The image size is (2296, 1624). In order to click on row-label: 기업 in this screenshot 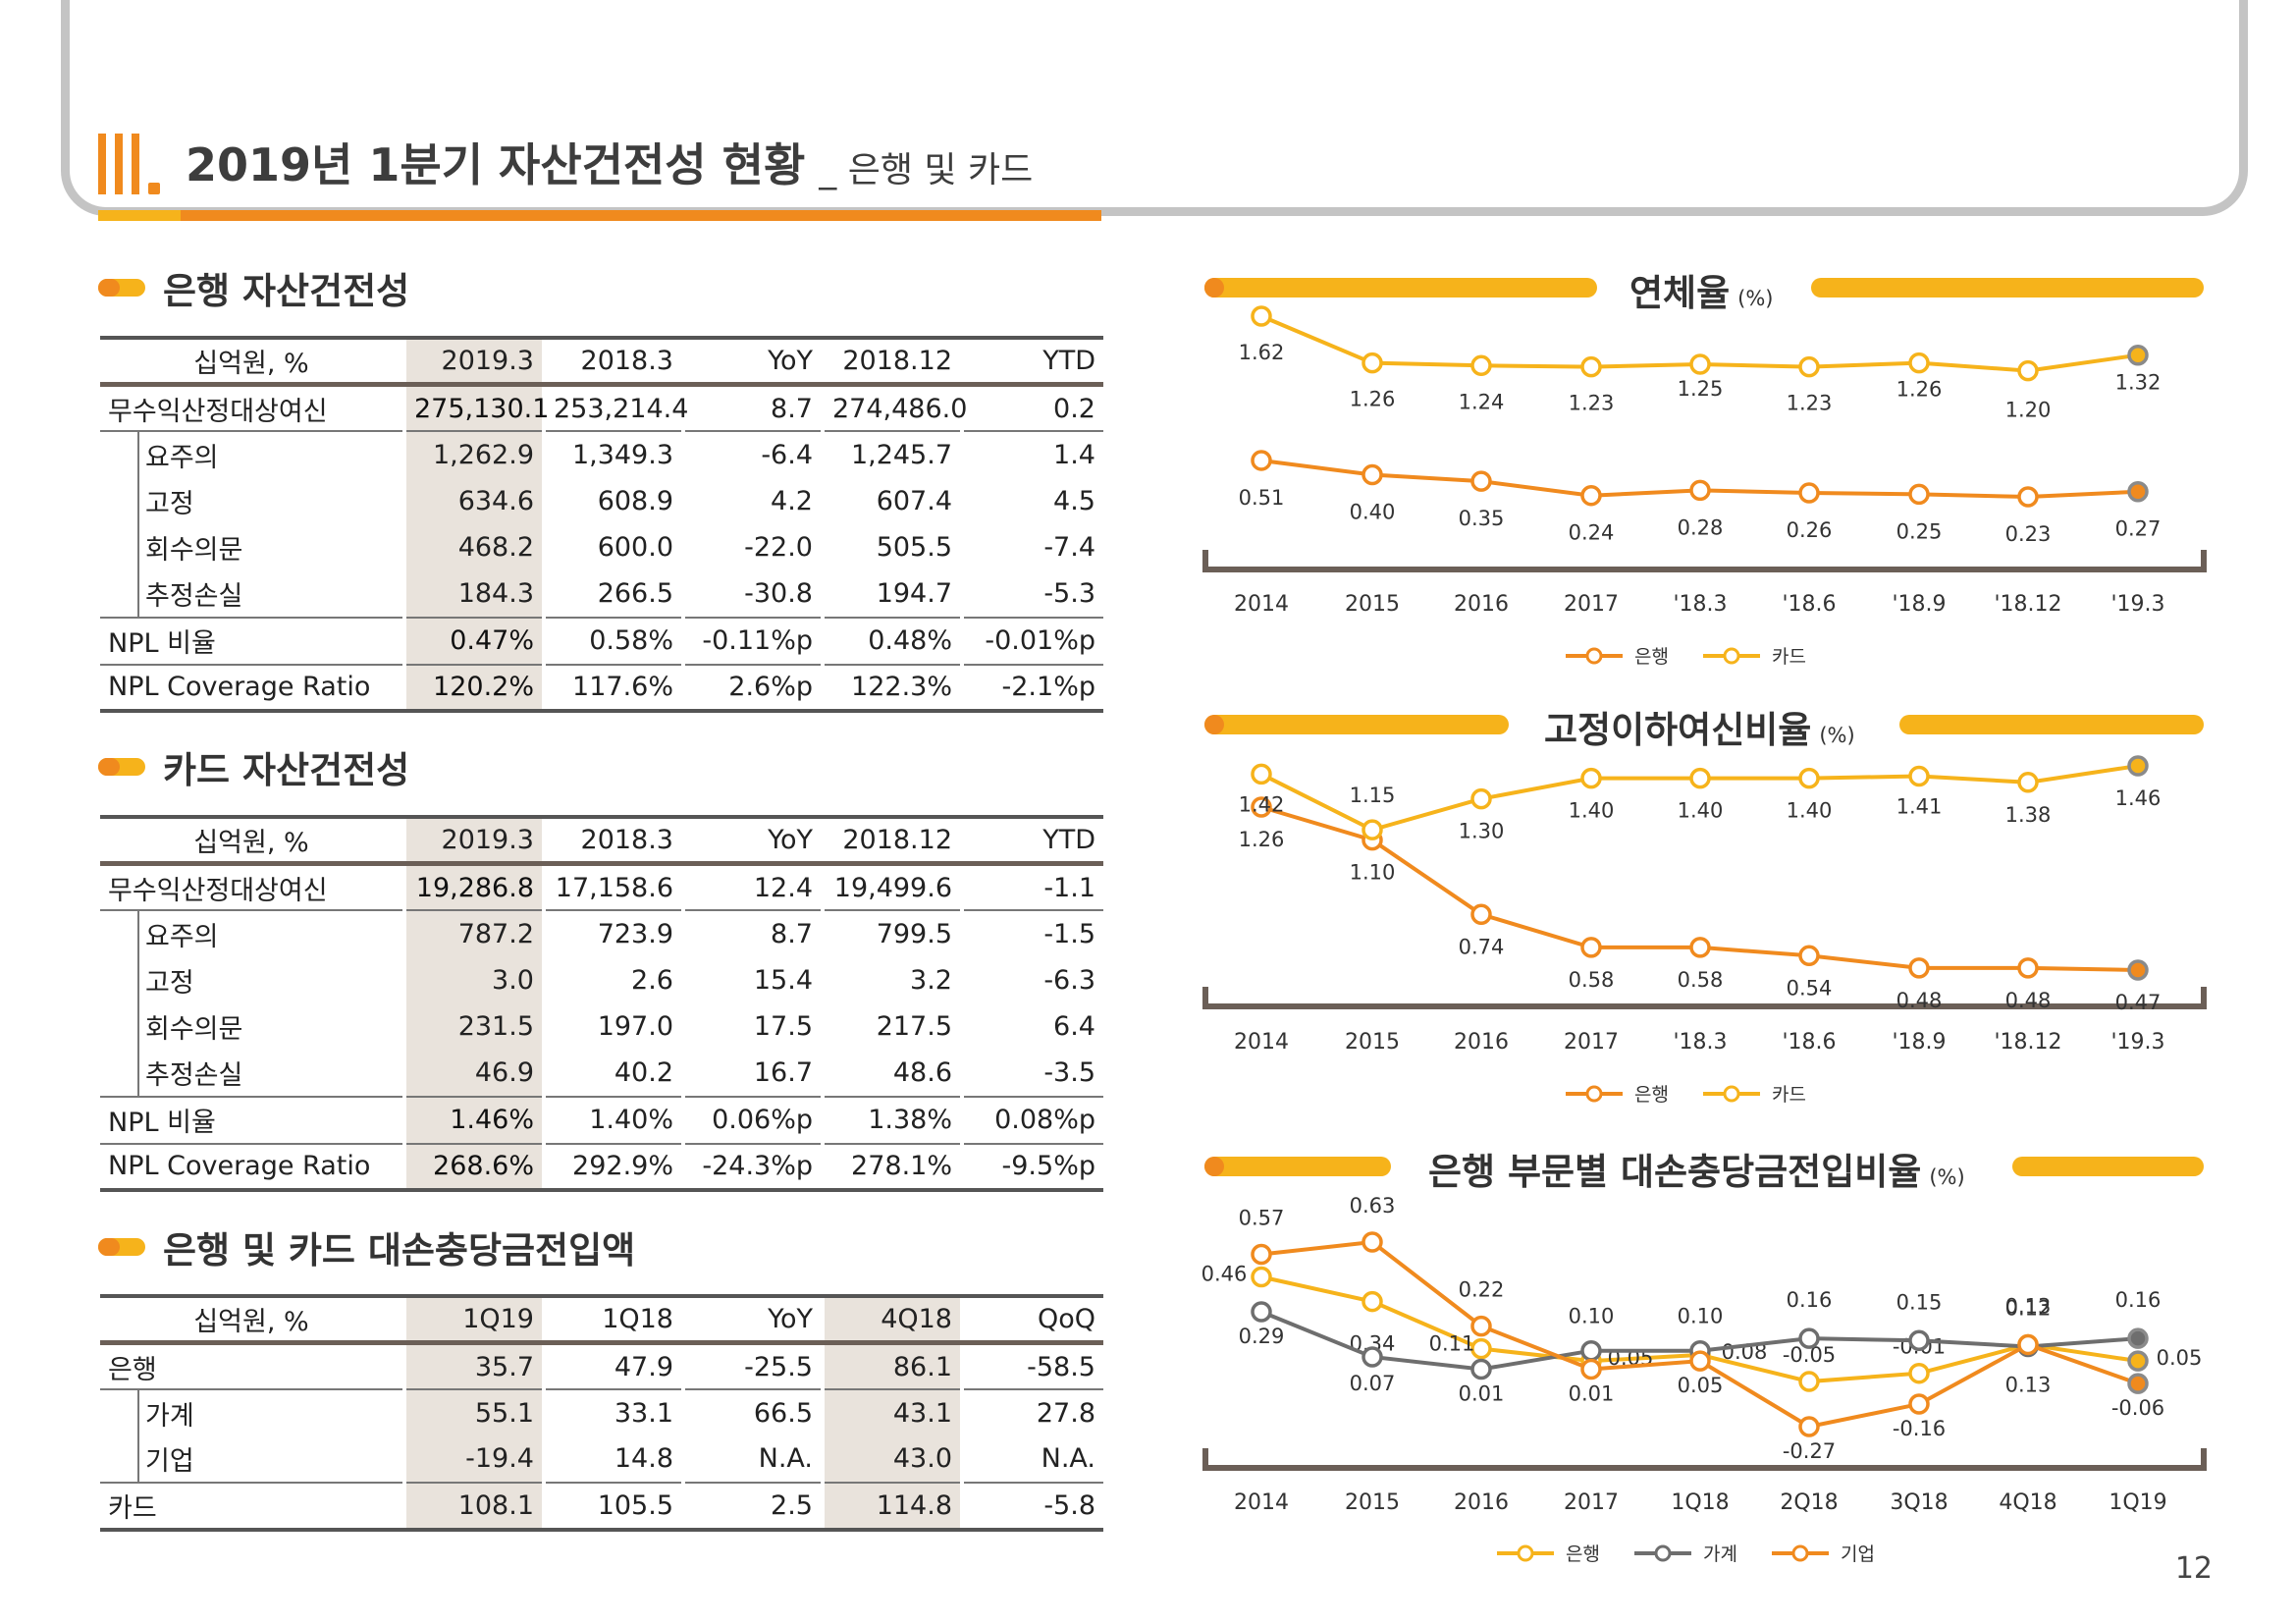, I will do `click(252, 1459)`.